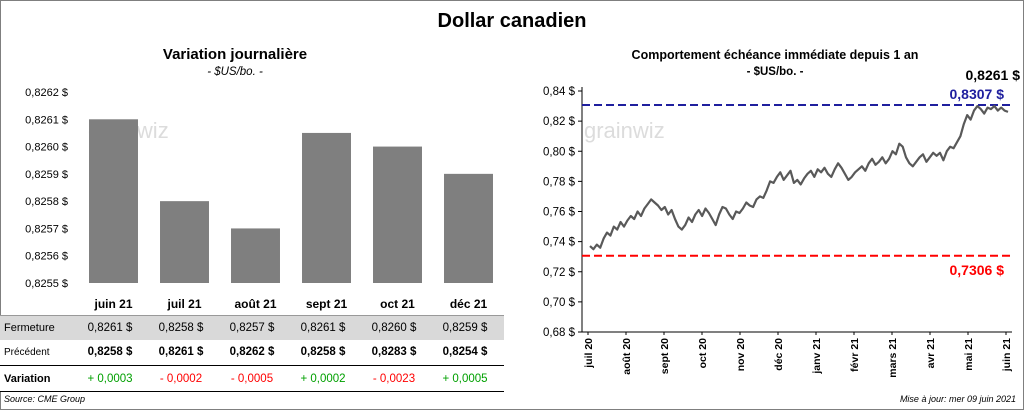 This screenshot has width=1024, height=410. I want to click on y-tick-label: 0,72 $, so click(559, 273).